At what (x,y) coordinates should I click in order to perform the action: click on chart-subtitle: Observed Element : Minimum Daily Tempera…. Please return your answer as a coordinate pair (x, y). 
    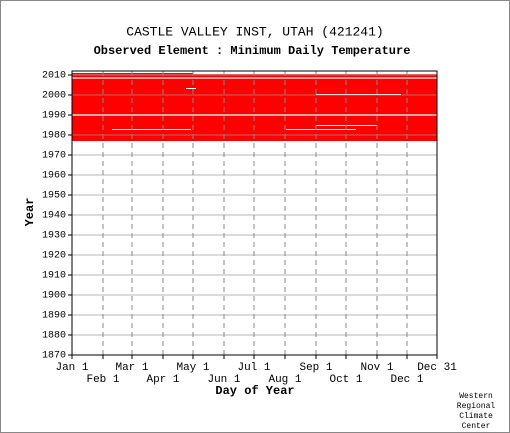
    Looking at the image, I should click on (252, 51).